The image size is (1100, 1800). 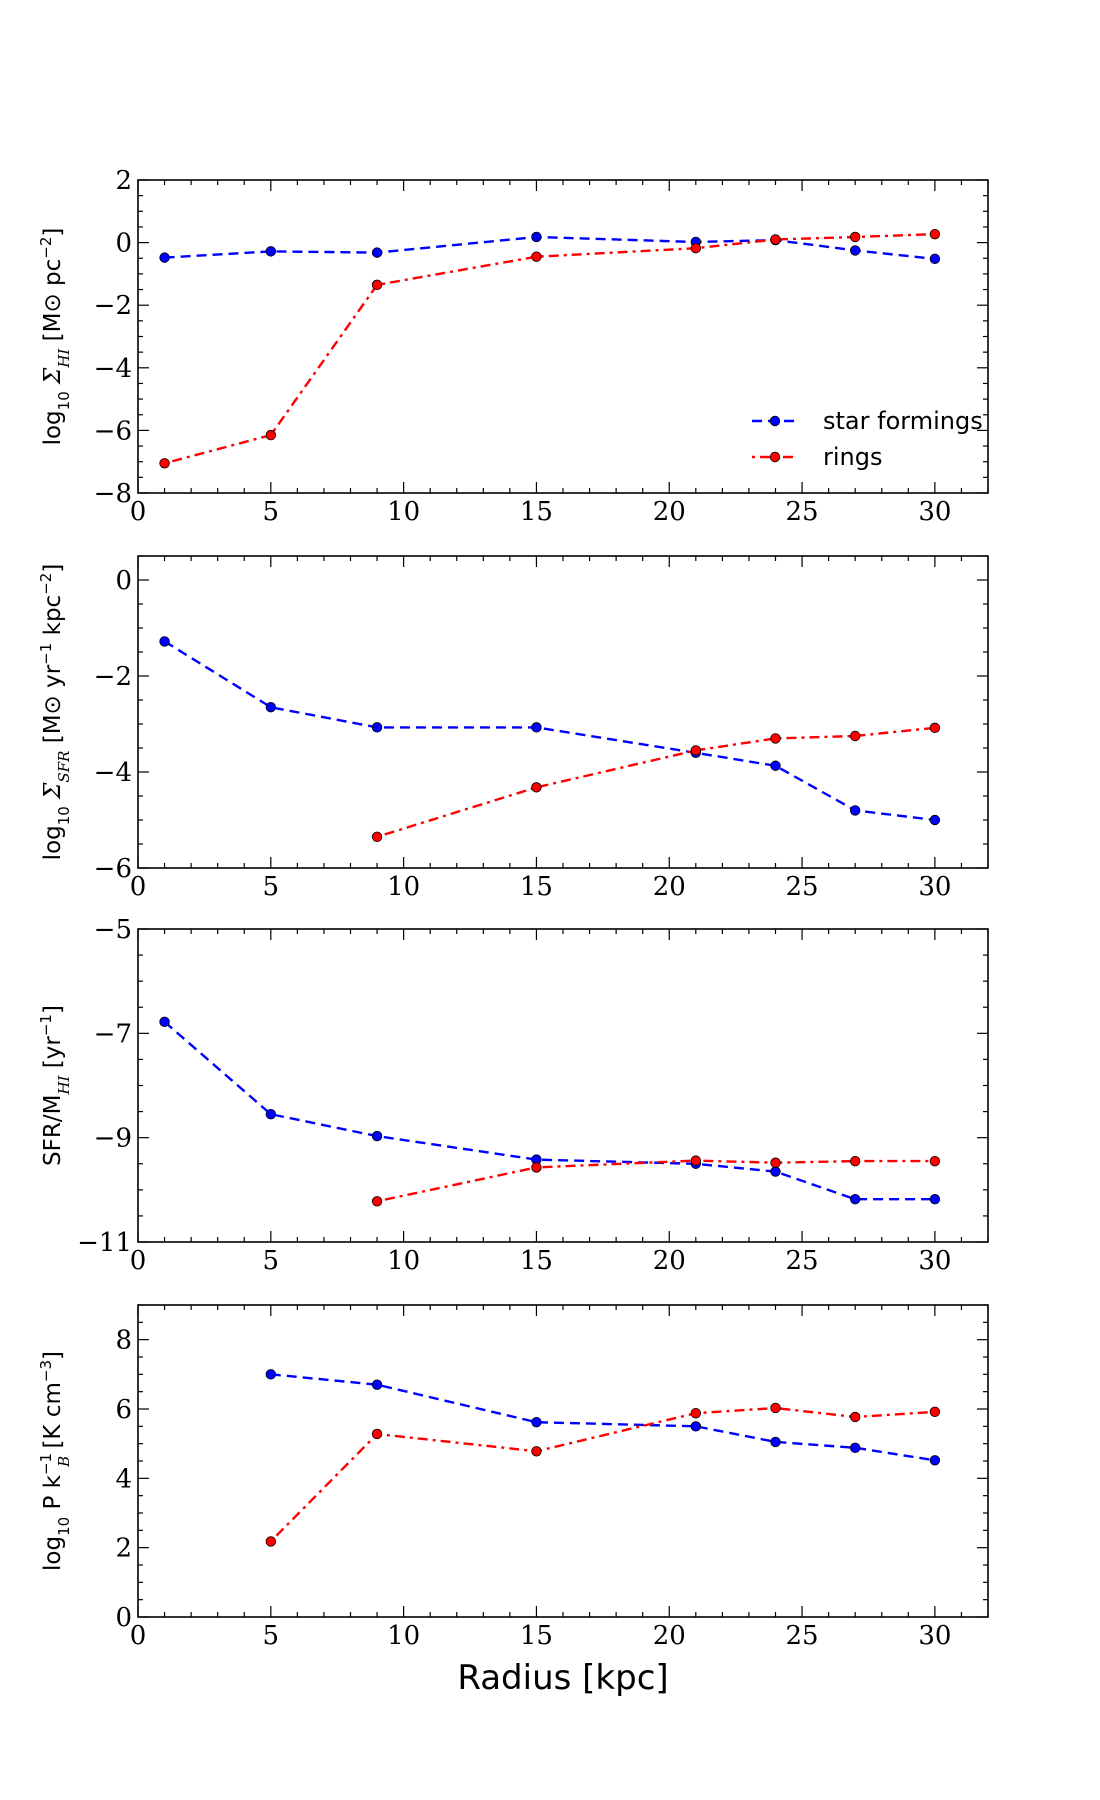 What do you see at coordinates (113, 494) in the screenshot?
I see `y-tick-label: −8` at bounding box center [113, 494].